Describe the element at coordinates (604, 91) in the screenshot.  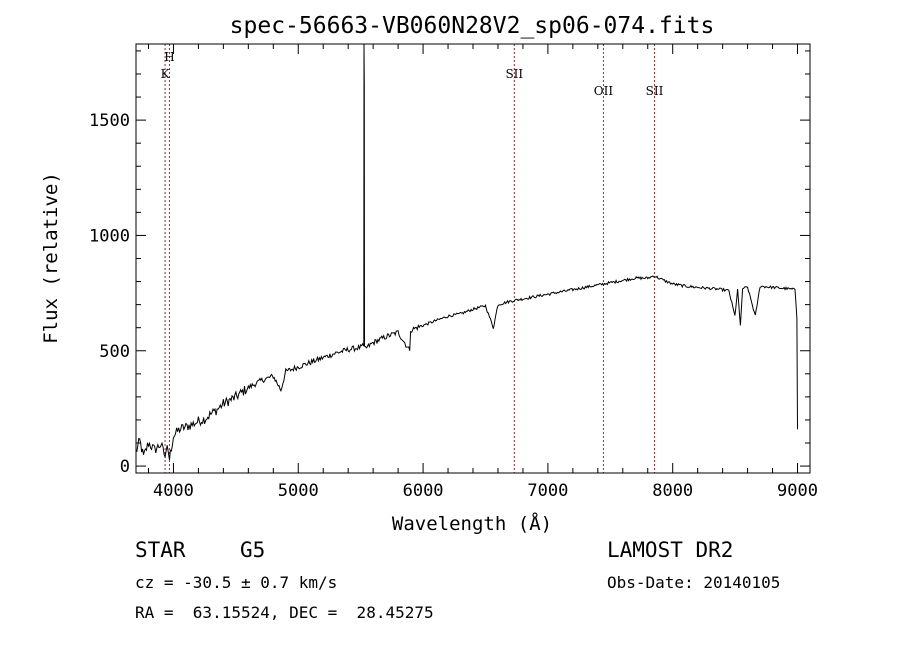
I see `line-marker-label: OII` at that location.